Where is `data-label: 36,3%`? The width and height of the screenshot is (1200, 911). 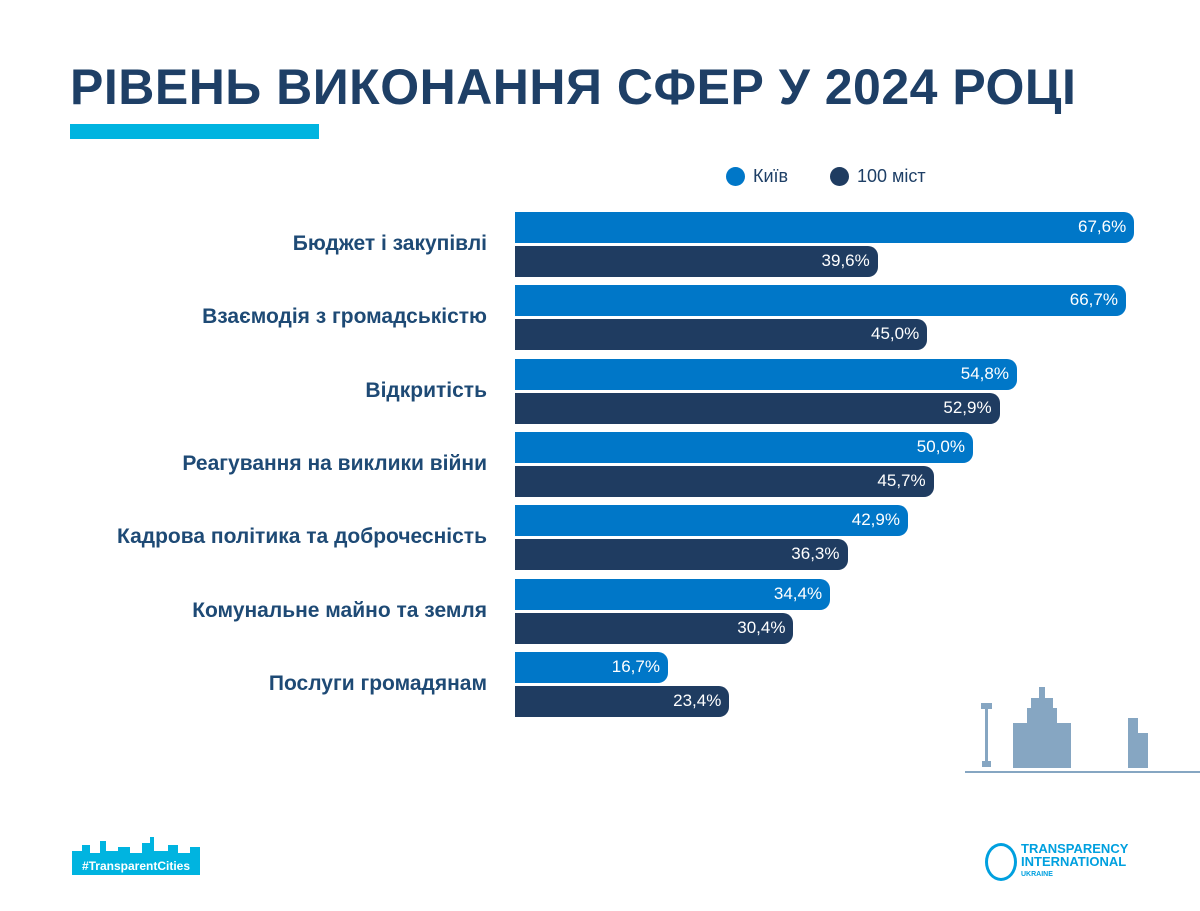
data-label: 36,3% is located at coordinates (815, 554).